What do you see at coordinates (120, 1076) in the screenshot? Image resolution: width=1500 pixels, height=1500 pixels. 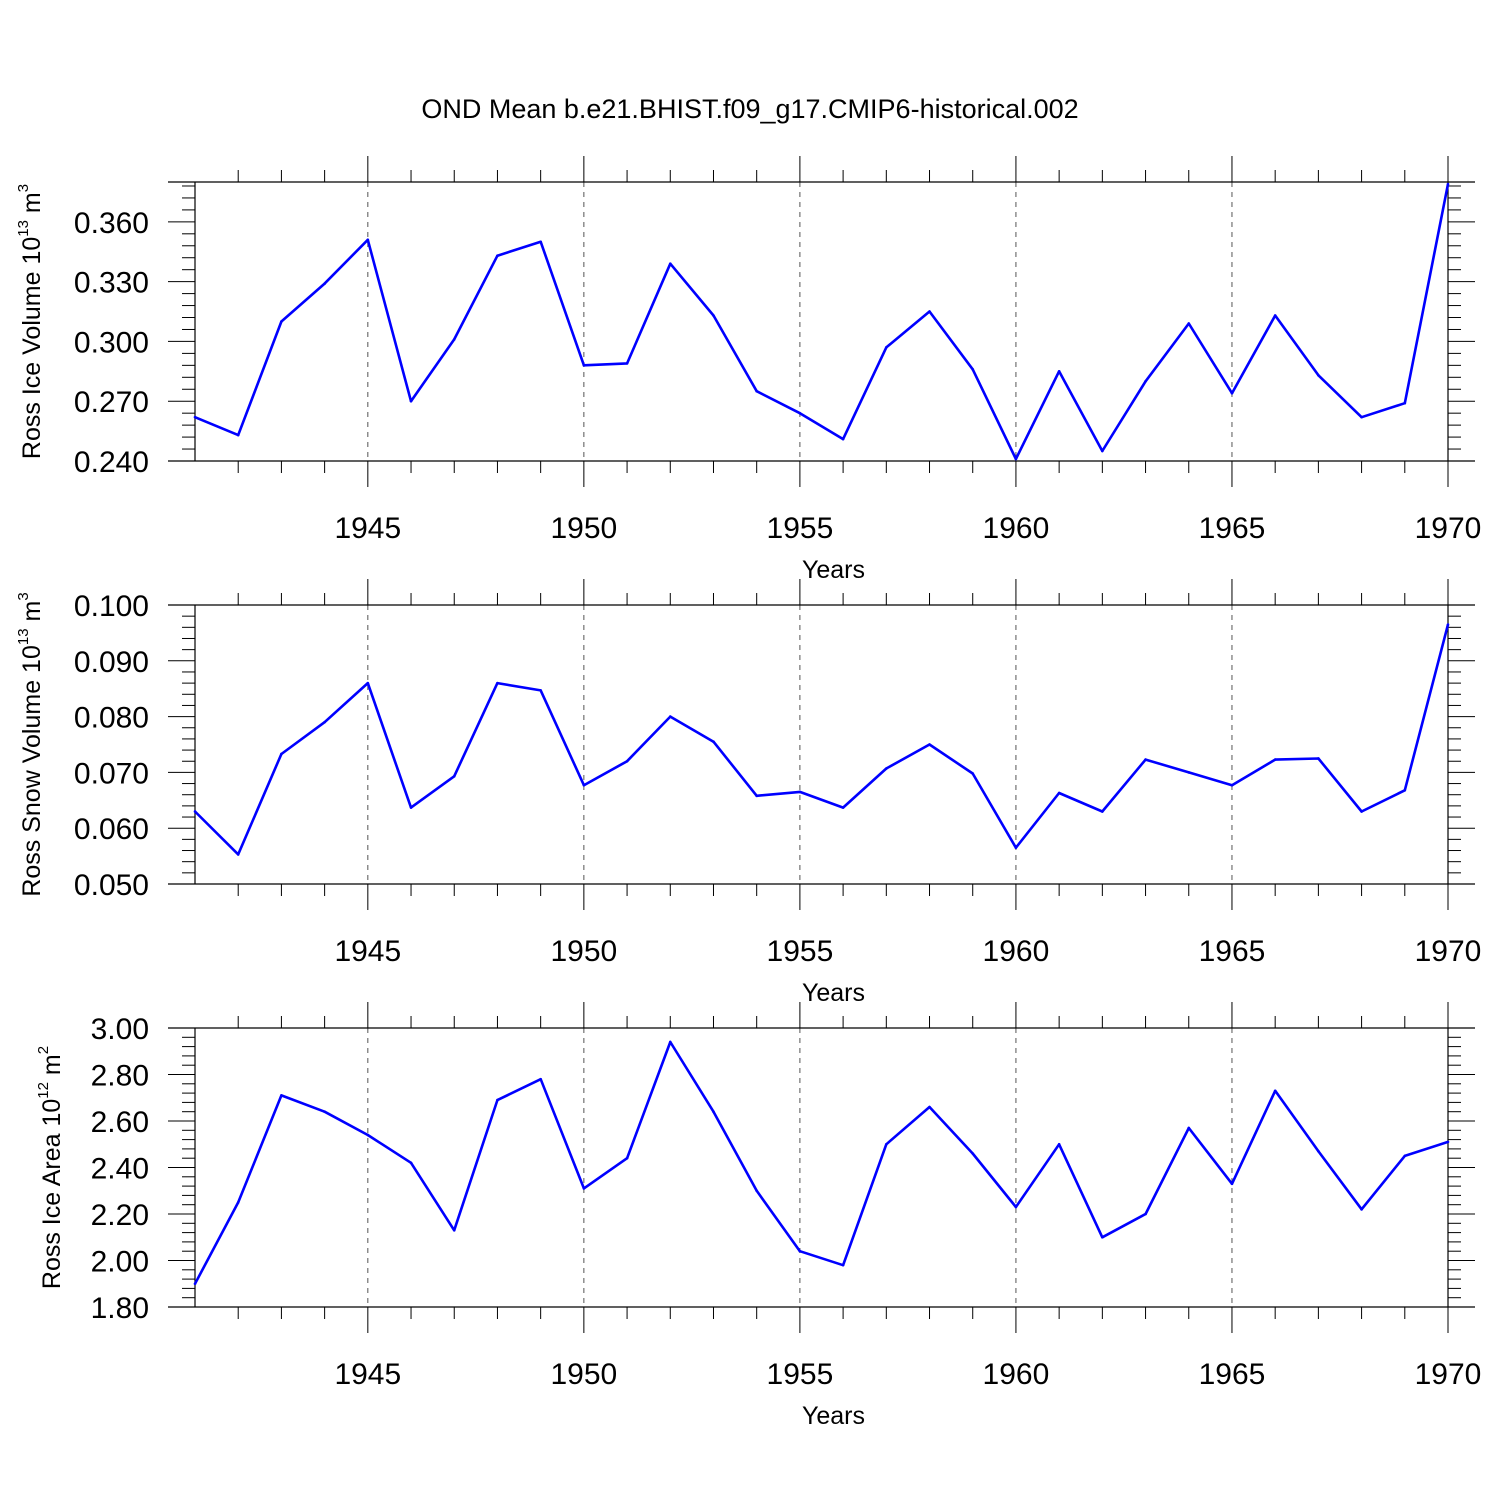 I see `y-tick-label: 2.80` at bounding box center [120, 1076].